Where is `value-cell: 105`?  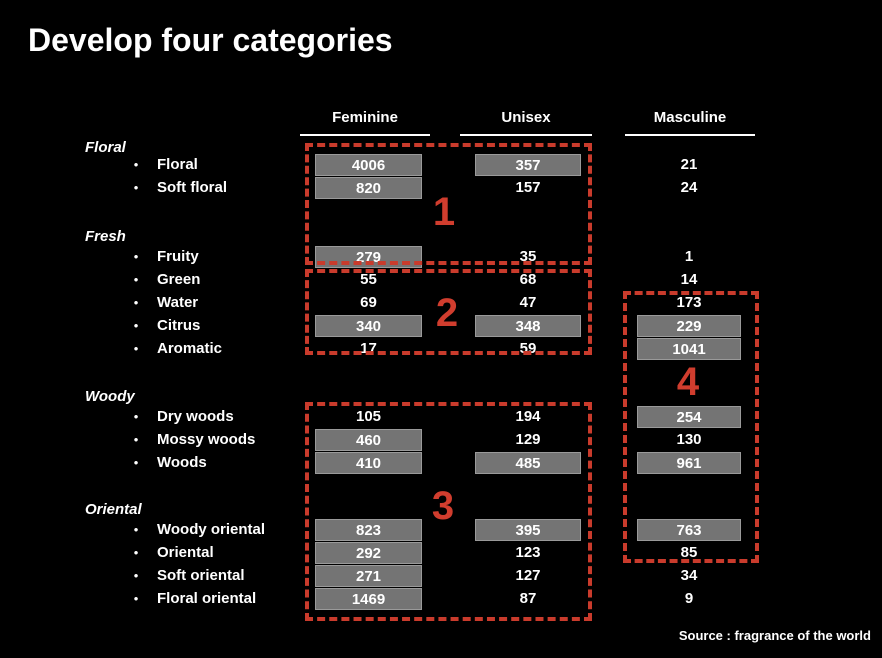 value-cell: 105 is located at coordinates (368, 416).